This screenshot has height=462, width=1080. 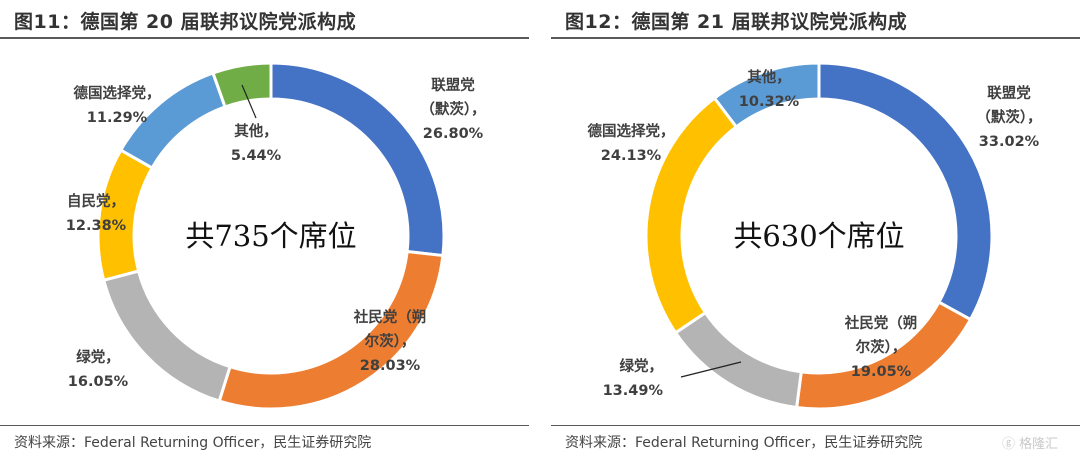 What do you see at coordinates (881, 347) in the screenshot?
I see `slice-label-2: 社民党（朔尔茨）， 19.05%` at bounding box center [881, 347].